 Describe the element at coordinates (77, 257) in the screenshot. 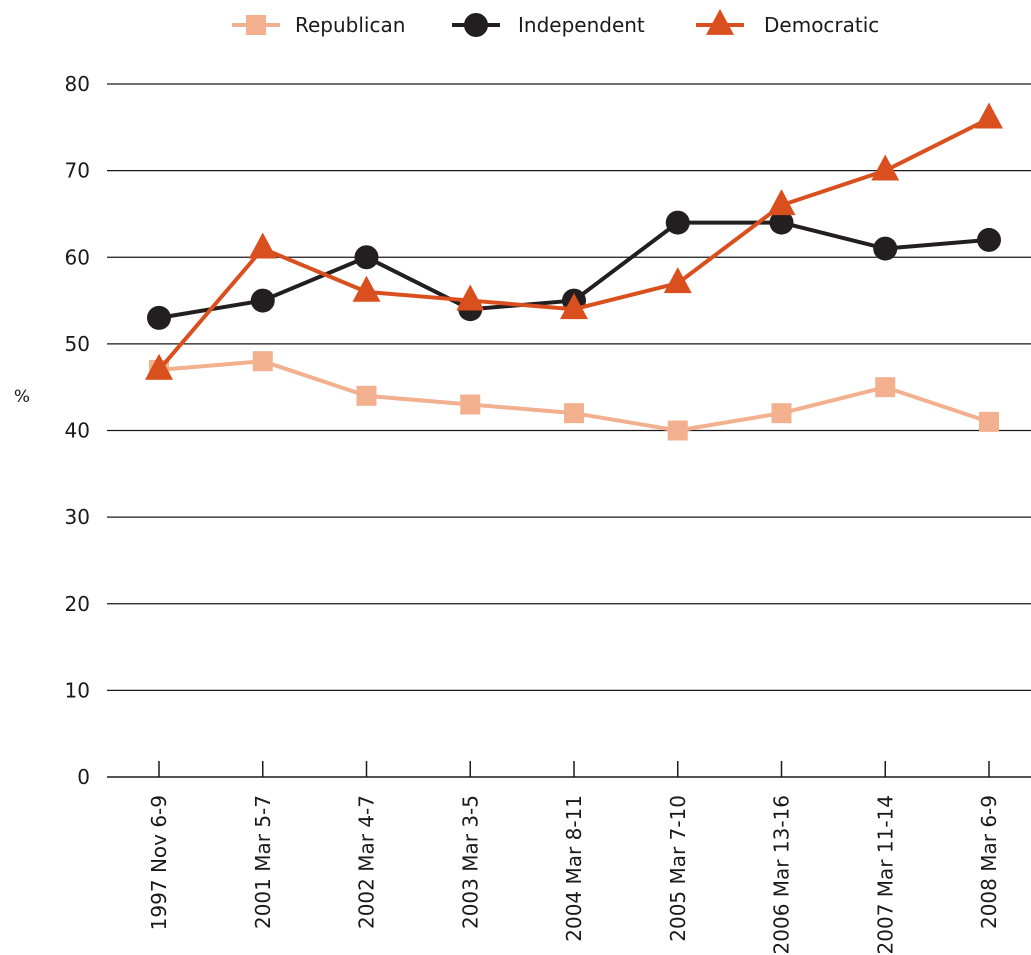

I see `y-tick-label: 60` at that location.